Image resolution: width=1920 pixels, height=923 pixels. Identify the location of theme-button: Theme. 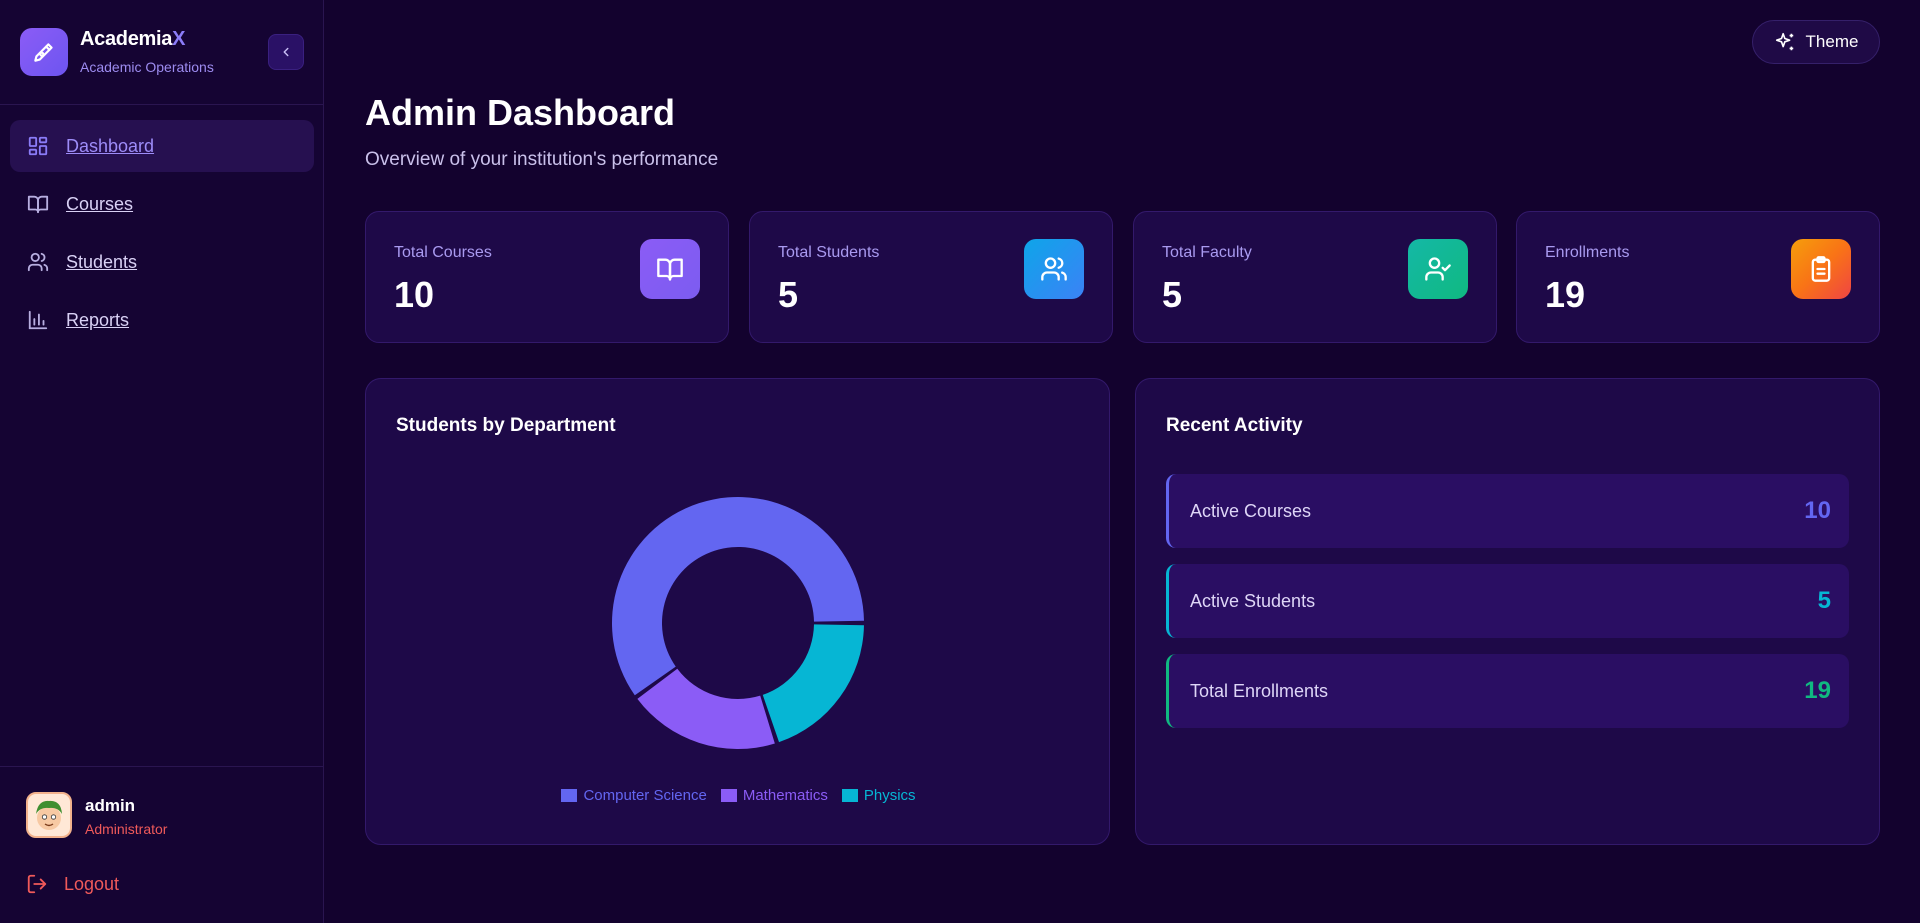
(1816, 42).